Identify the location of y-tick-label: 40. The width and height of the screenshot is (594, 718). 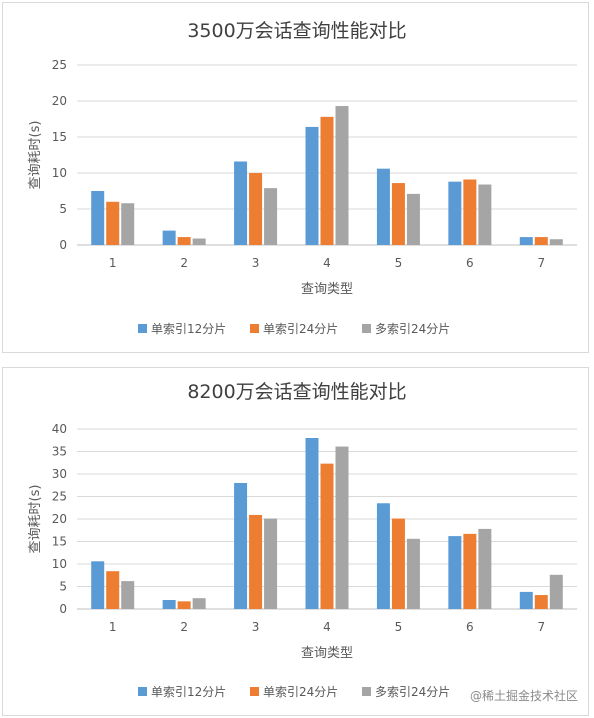
(59, 429).